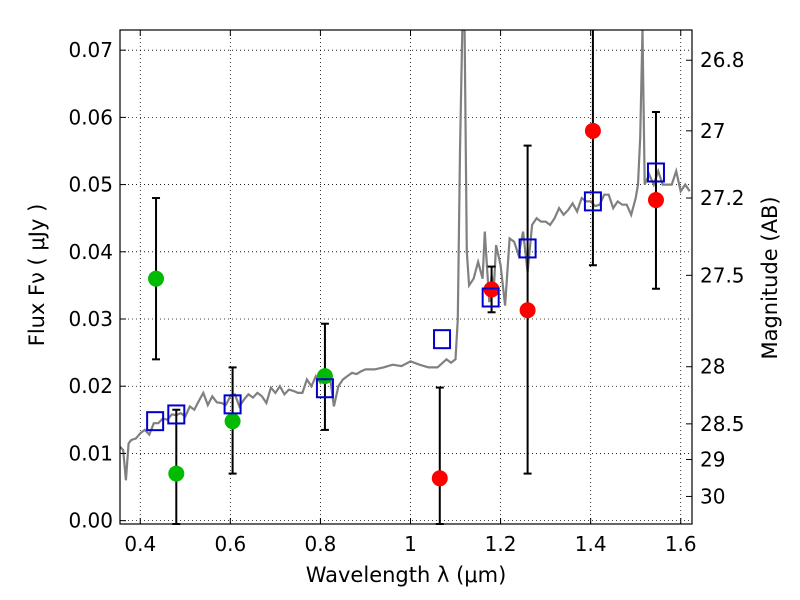  I want to click on y-tick-label: 0.07, so click(90, 50).